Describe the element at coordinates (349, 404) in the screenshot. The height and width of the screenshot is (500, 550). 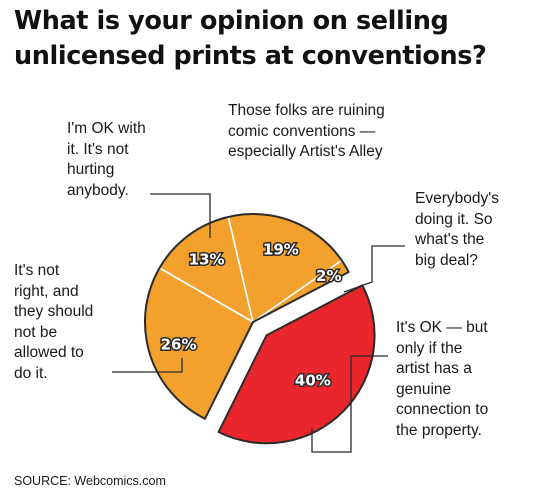
I see `leader-ok-genuine-connection` at that location.